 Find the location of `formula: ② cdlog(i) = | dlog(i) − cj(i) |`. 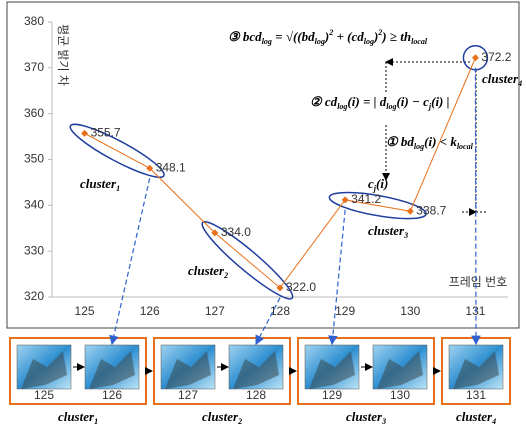

formula: ② cdlog(i) = | dlog(i) − cj(i) | is located at coordinates (380, 102).